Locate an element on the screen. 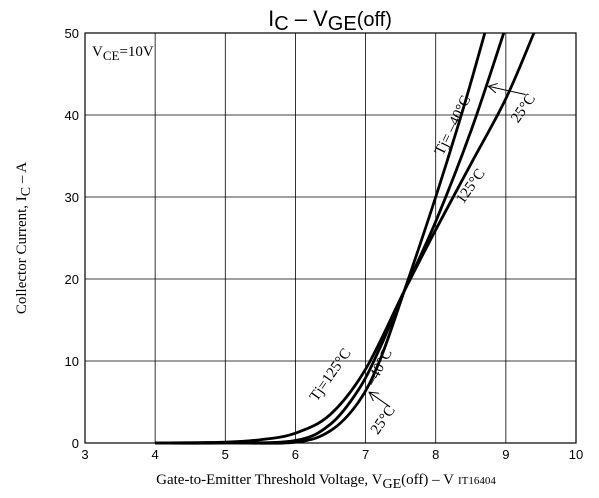 Image resolution: width=599 pixels, height=498 pixels. y-tick-label: 0 is located at coordinates (75, 443).